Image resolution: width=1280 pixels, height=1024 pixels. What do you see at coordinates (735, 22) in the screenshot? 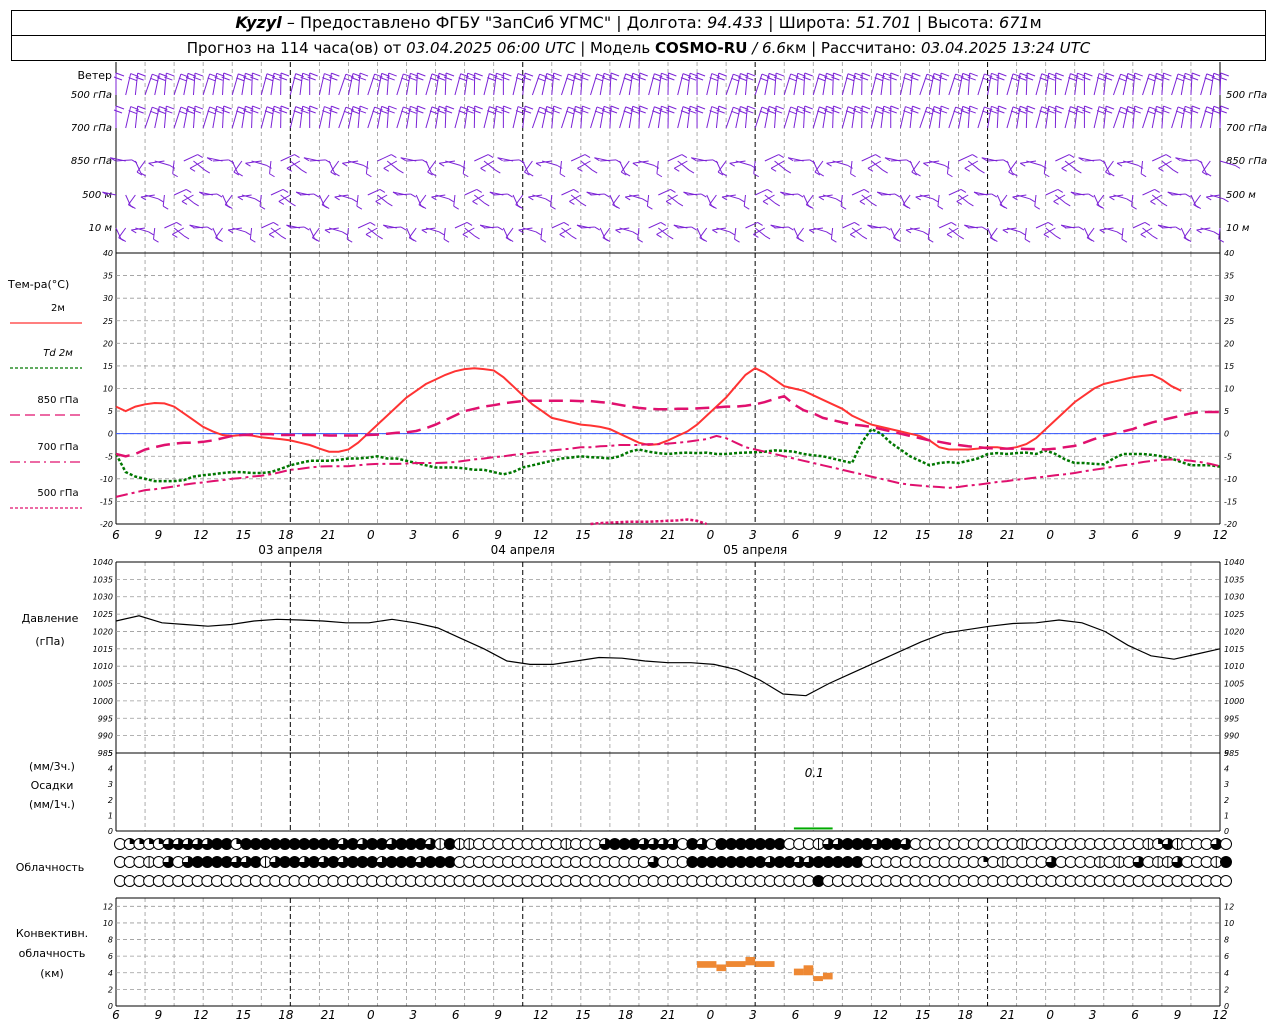
I see `lon-value: 94.433` at bounding box center [735, 22].